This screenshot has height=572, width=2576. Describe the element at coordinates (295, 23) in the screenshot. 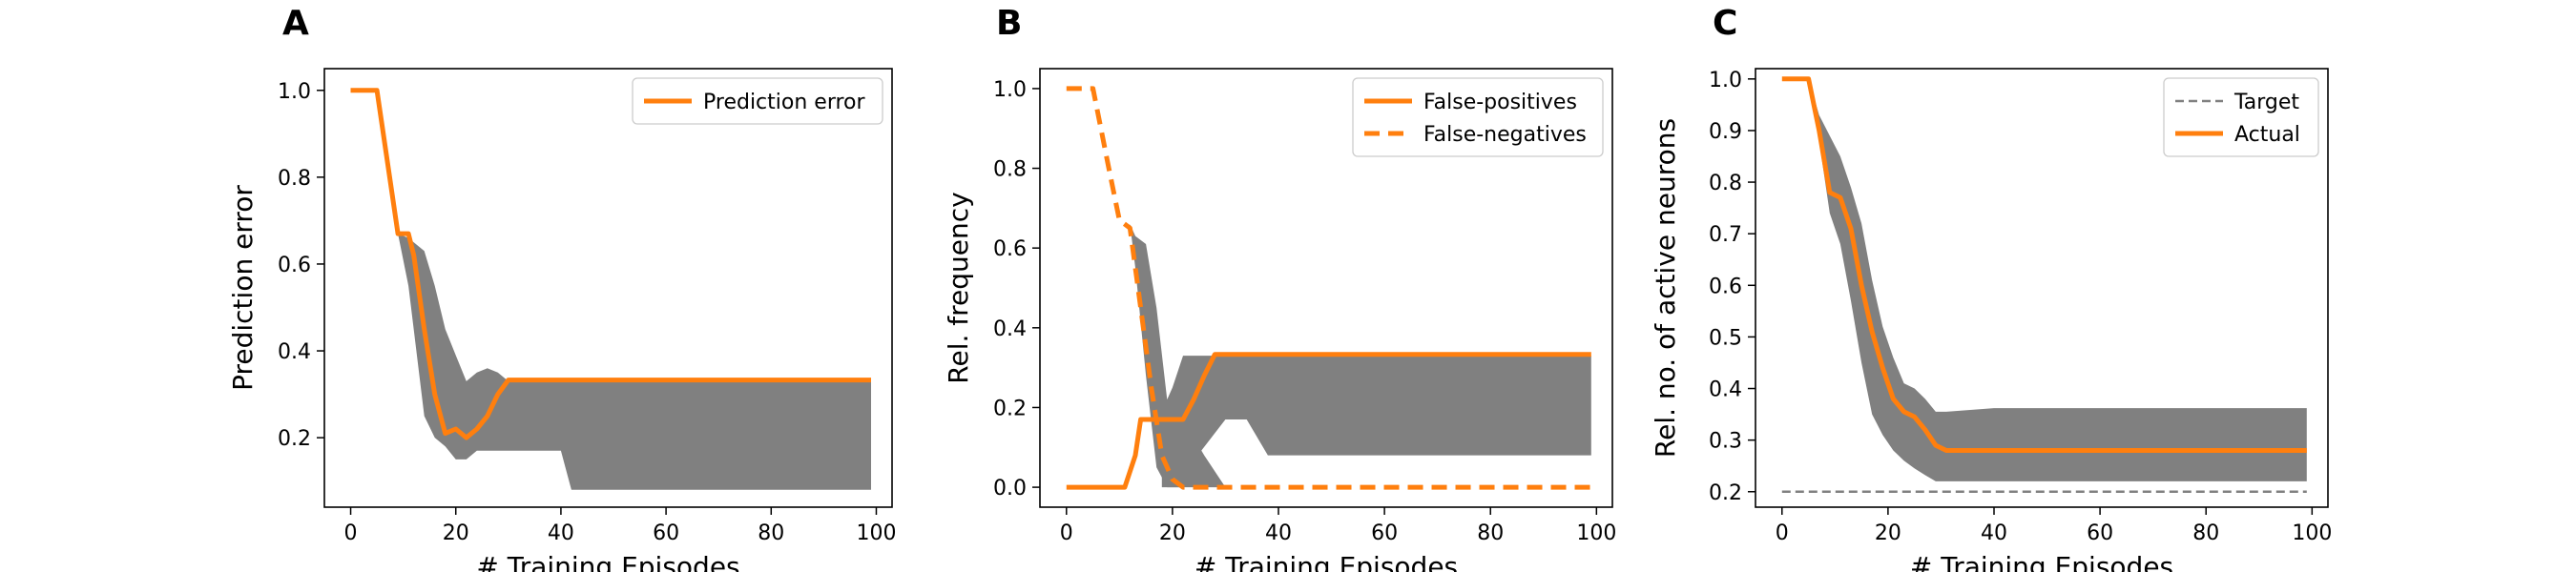

I see `panel-letter: A` at that location.